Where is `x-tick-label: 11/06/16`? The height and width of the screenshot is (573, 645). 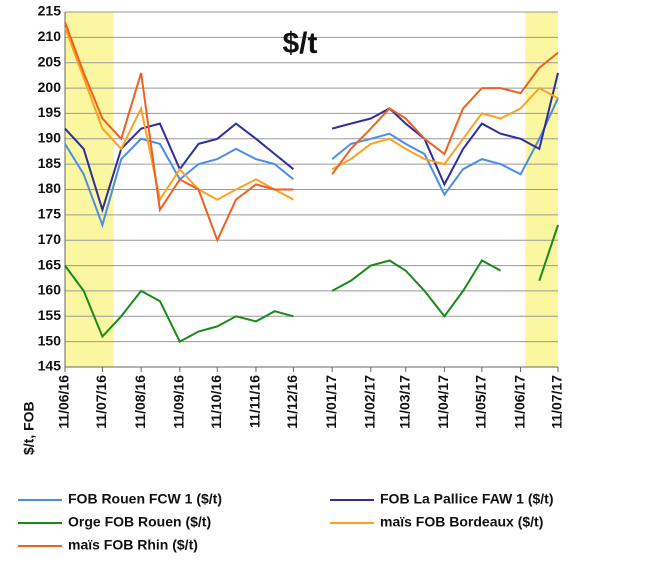
x-tick-label: 11/06/16 is located at coordinates (64, 402).